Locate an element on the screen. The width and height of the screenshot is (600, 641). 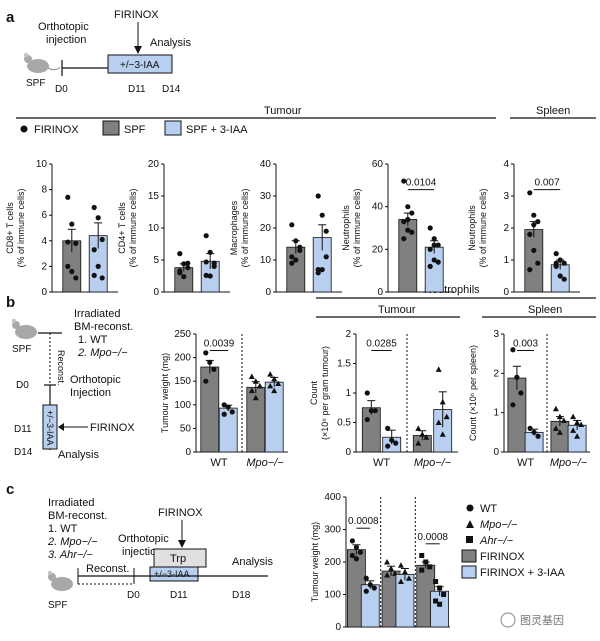
reconst-label: Reconst. is located at coordinates (61, 368).